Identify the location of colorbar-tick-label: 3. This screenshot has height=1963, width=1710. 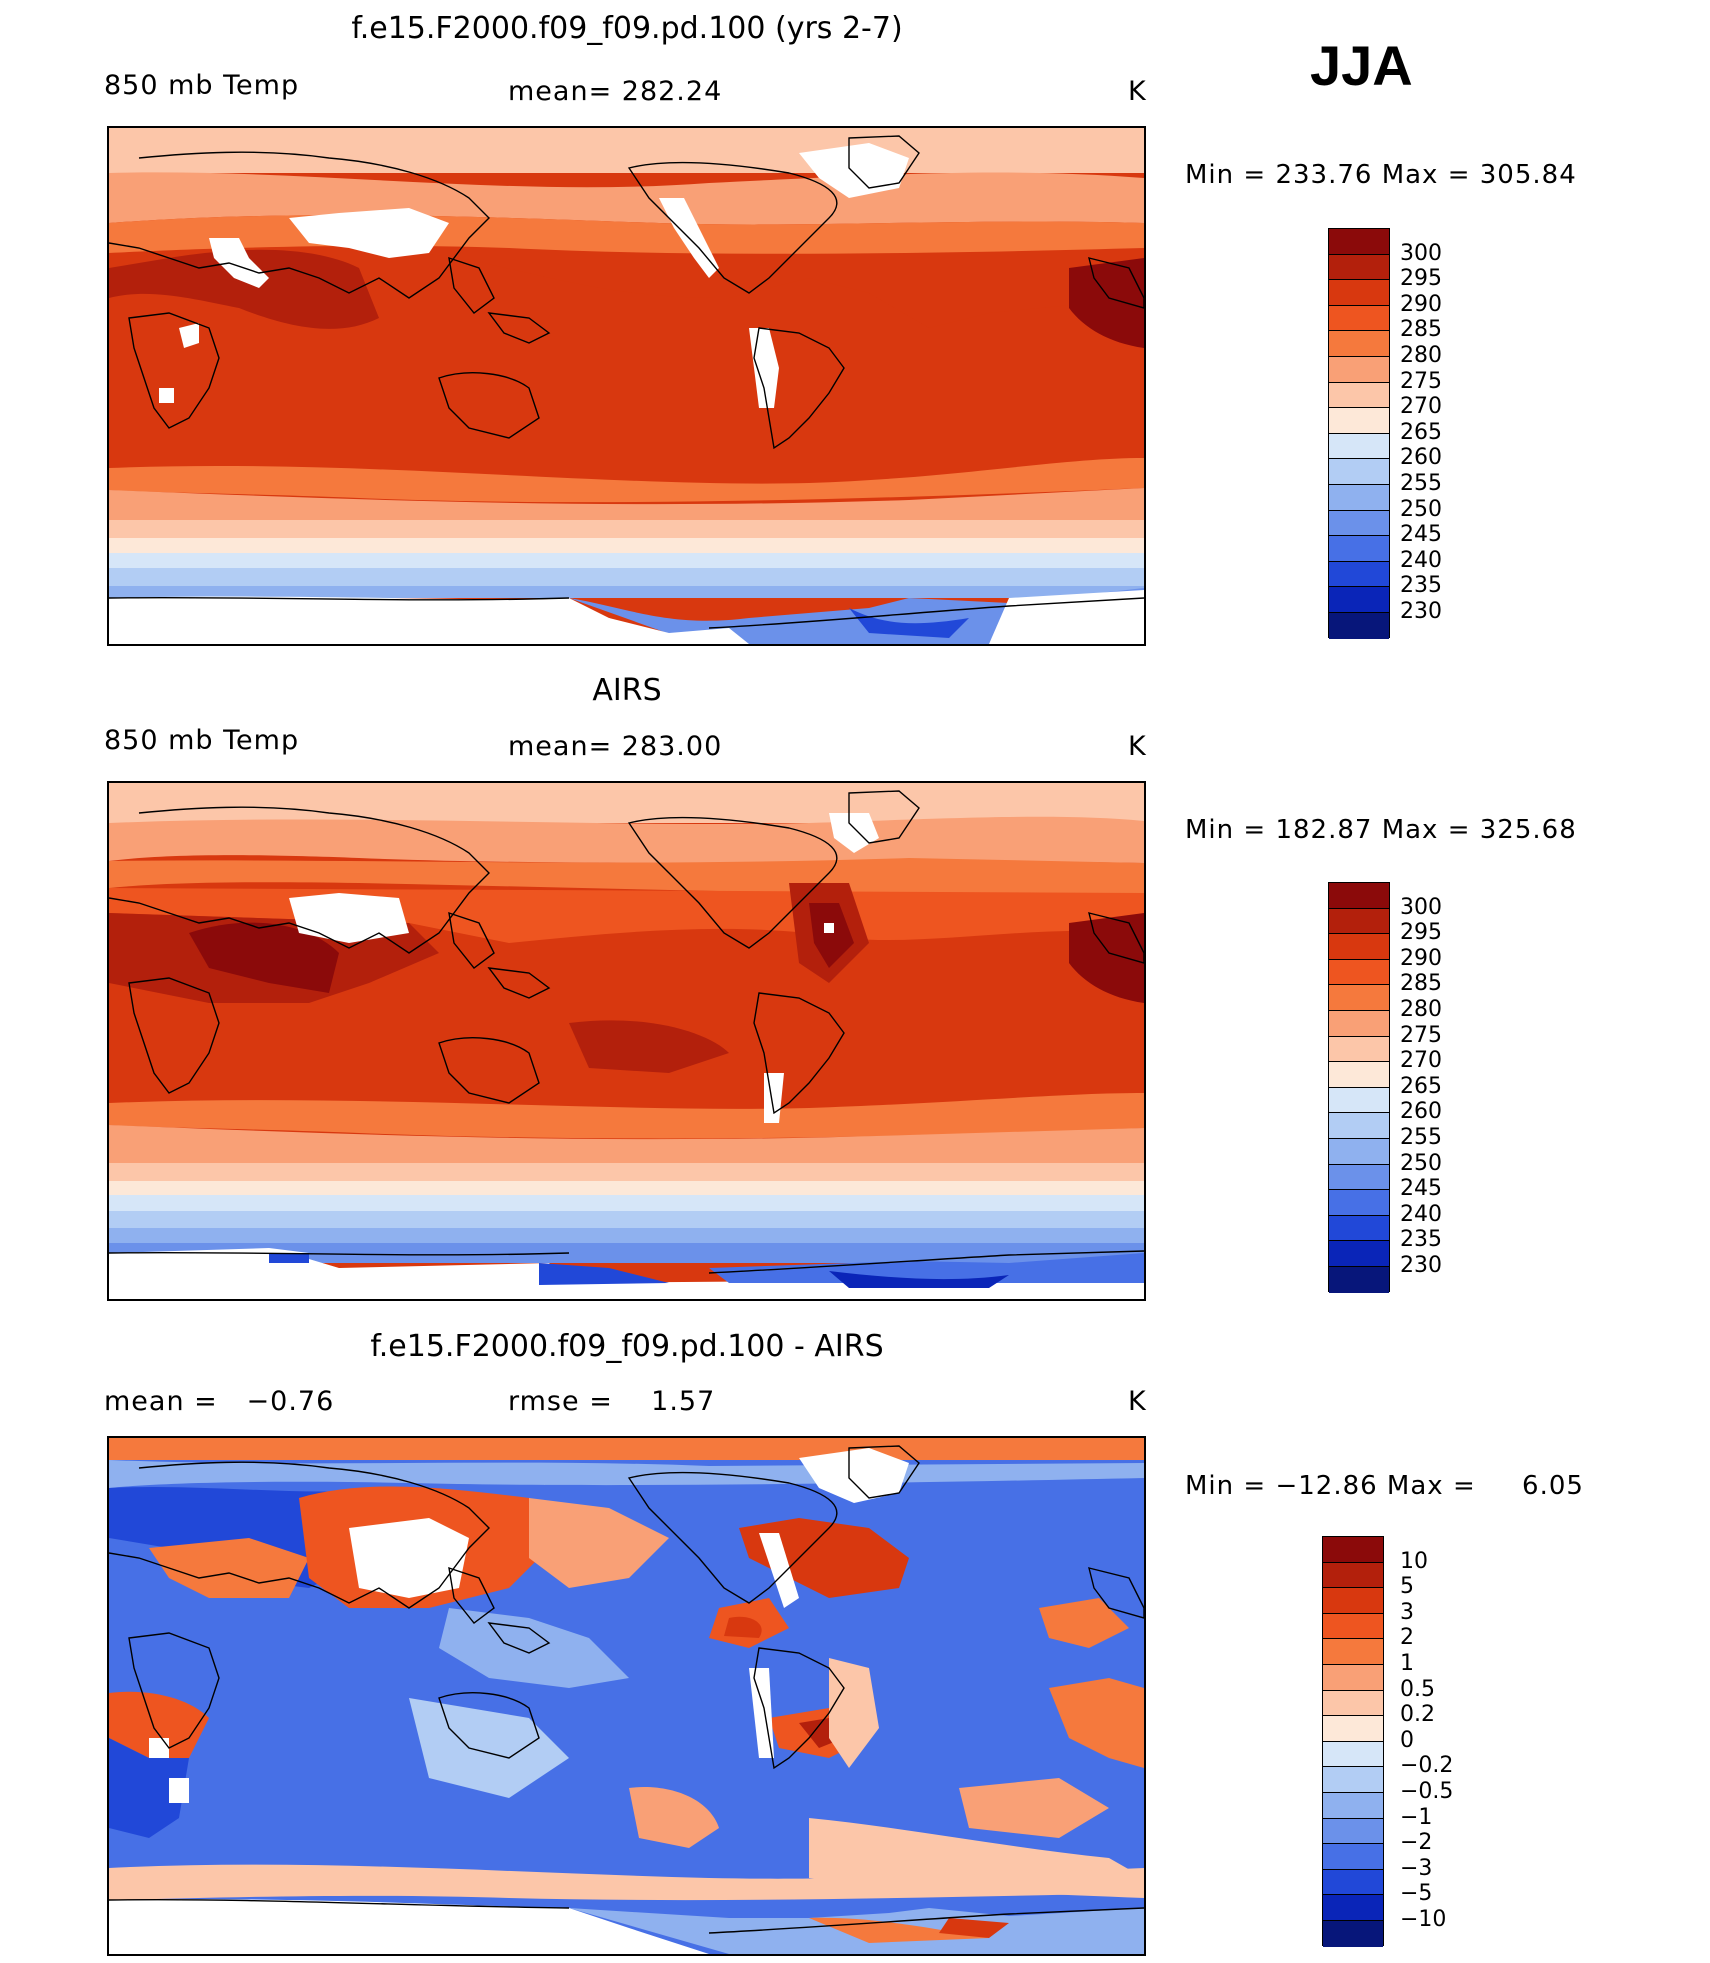
(1407, 1612).